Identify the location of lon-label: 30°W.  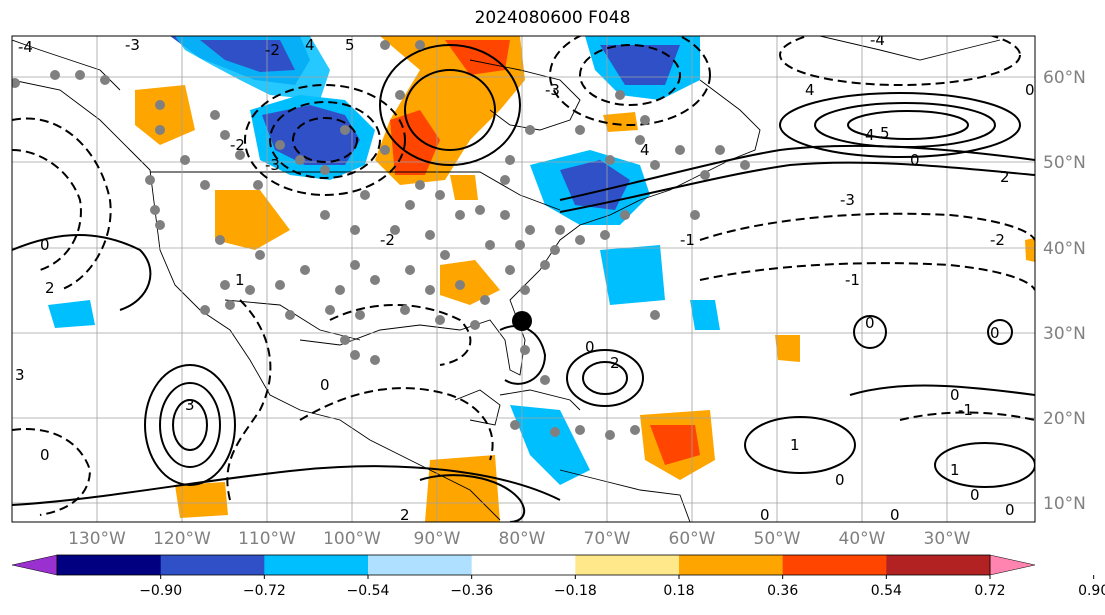
(947, 539).